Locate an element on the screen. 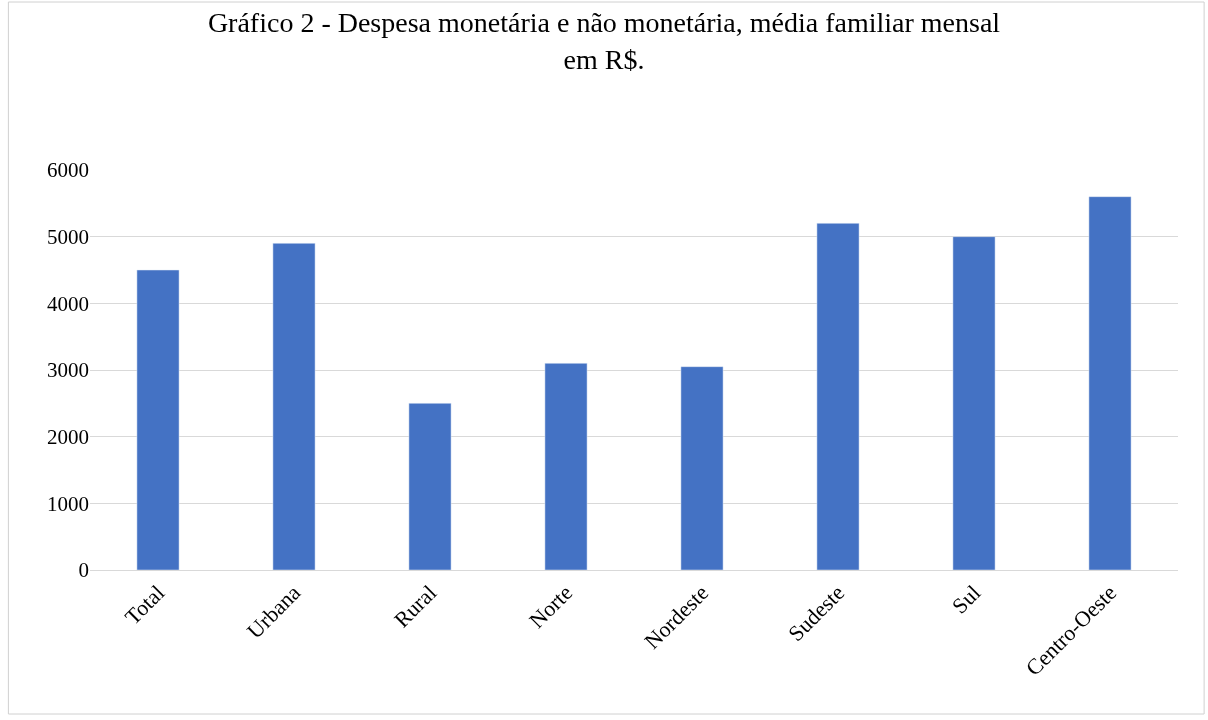  y-tick-label: 5000 is located at coordinates (68, 237).